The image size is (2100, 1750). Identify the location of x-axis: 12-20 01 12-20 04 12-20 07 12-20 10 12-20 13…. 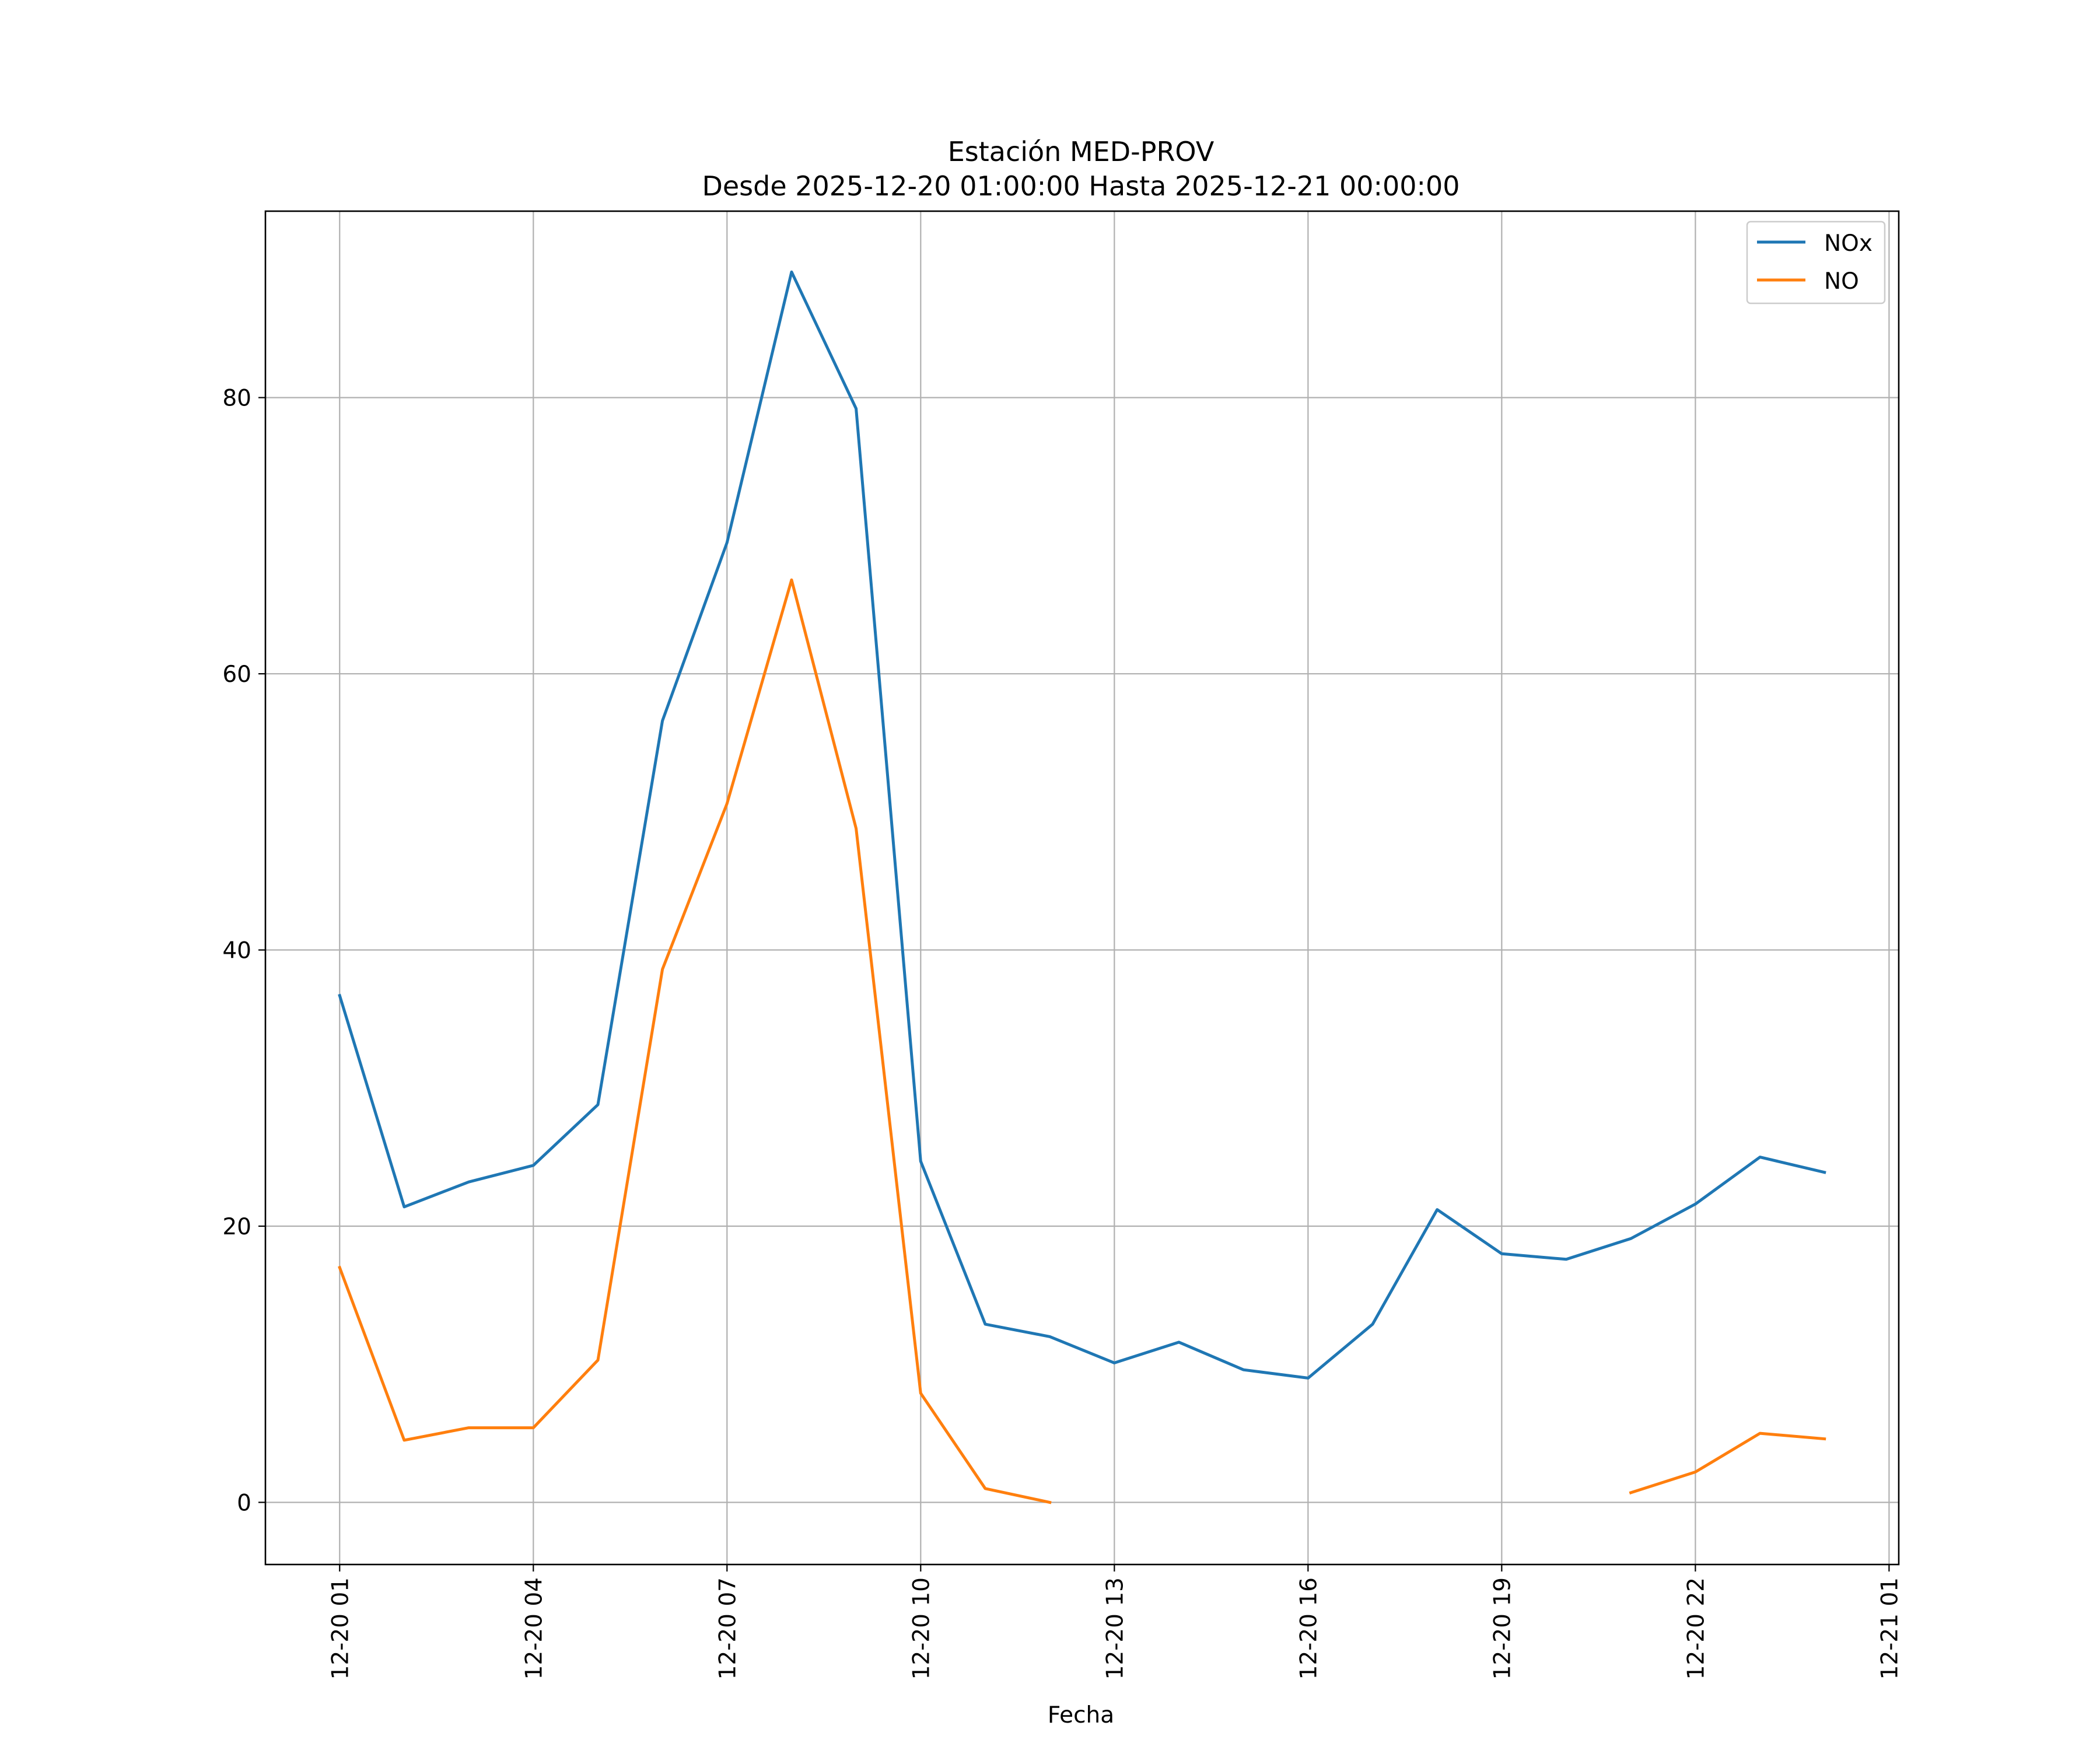
(1115, 1622).